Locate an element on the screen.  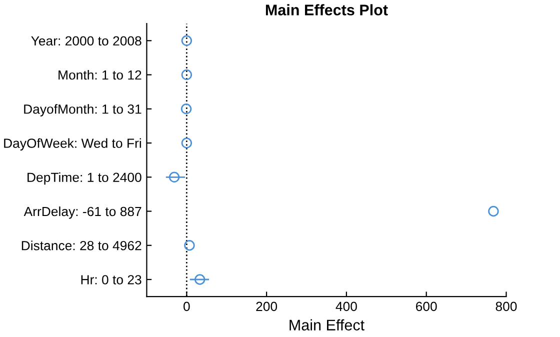
x-tick-label: 200 is located at coordinates (267, 307).